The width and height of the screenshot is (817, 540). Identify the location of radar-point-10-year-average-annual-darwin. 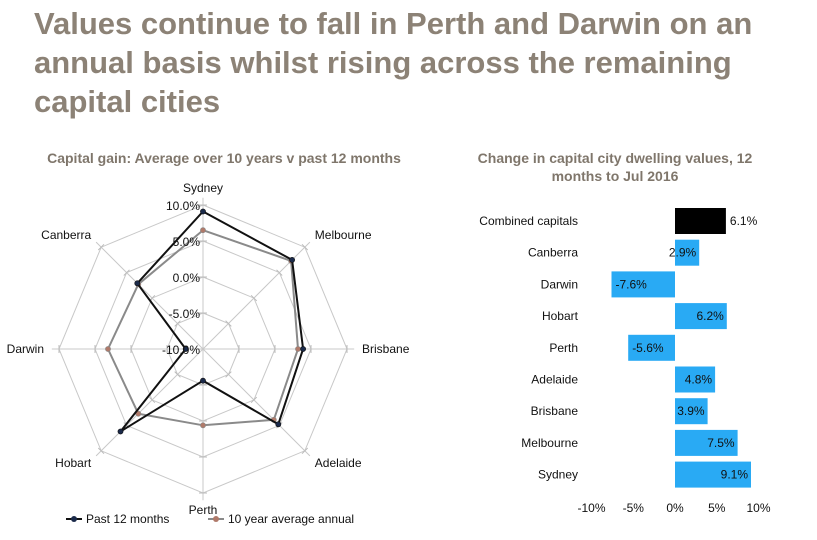
(108, 349).